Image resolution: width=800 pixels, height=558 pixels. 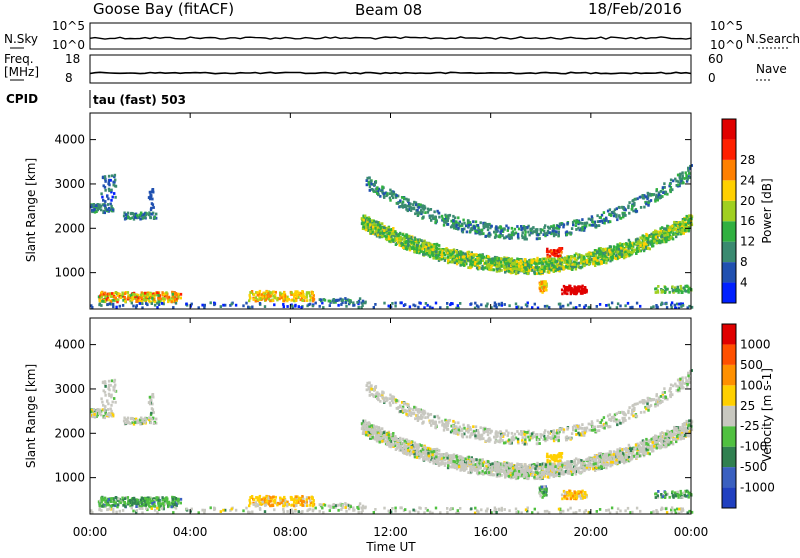 What do you see at coordinates (69, 184) in the screenshot?
I see `y-tick-label: 3000` at bounding box center [69, 184].